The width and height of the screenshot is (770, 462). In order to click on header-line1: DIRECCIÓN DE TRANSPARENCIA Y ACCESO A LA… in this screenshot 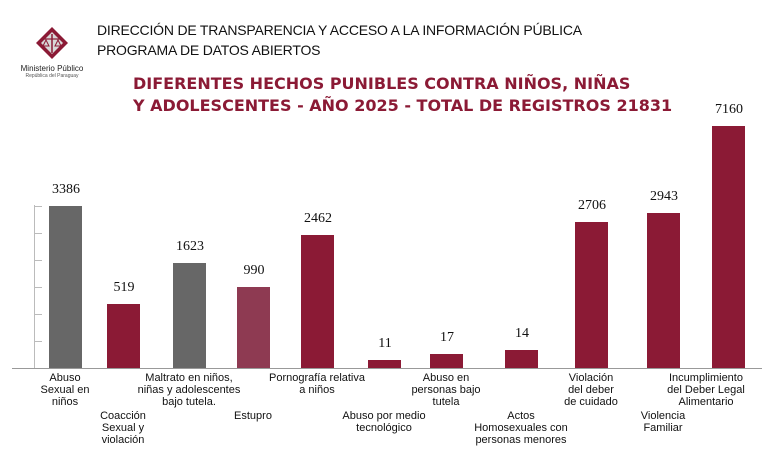, I will do `click(339, 30)`.